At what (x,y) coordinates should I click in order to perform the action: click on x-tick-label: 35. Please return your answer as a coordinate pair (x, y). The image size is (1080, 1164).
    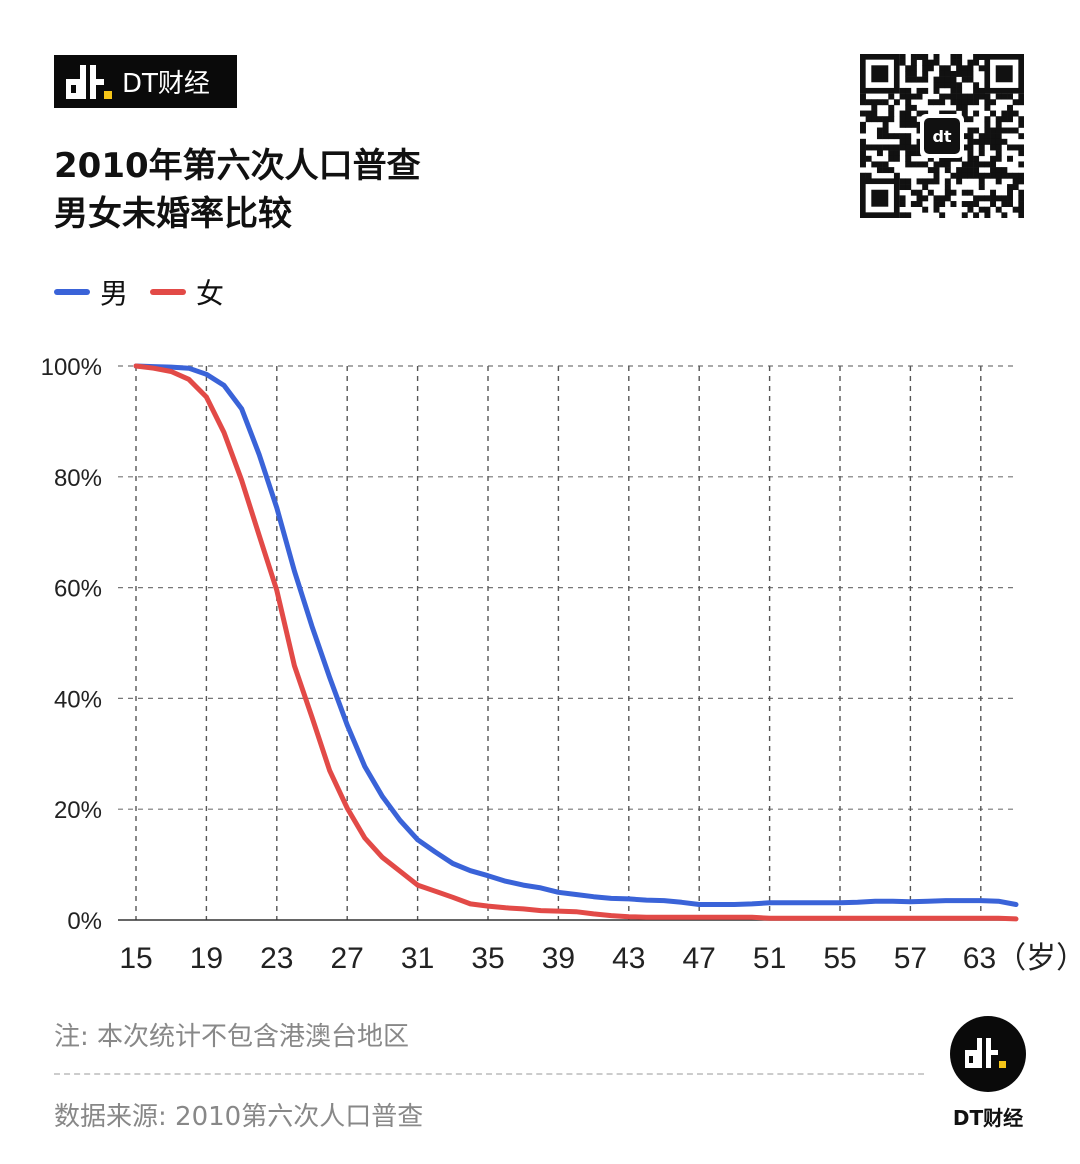
    Looking at the image, I should click on (487, 958).